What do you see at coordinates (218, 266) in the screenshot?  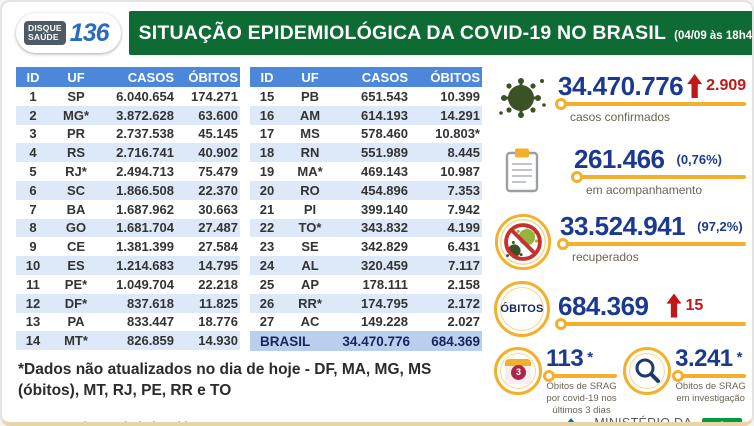 I see `cell-obitos: 14.795` at bounding box center [218, 266].